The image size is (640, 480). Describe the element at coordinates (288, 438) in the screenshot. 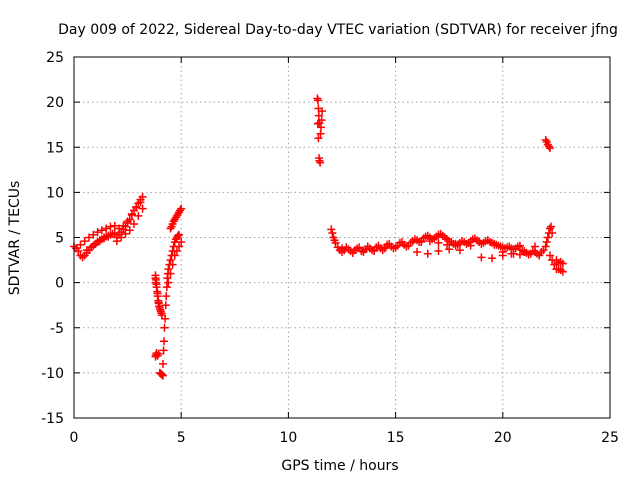

I see `x-tick-label: 10` at that location.